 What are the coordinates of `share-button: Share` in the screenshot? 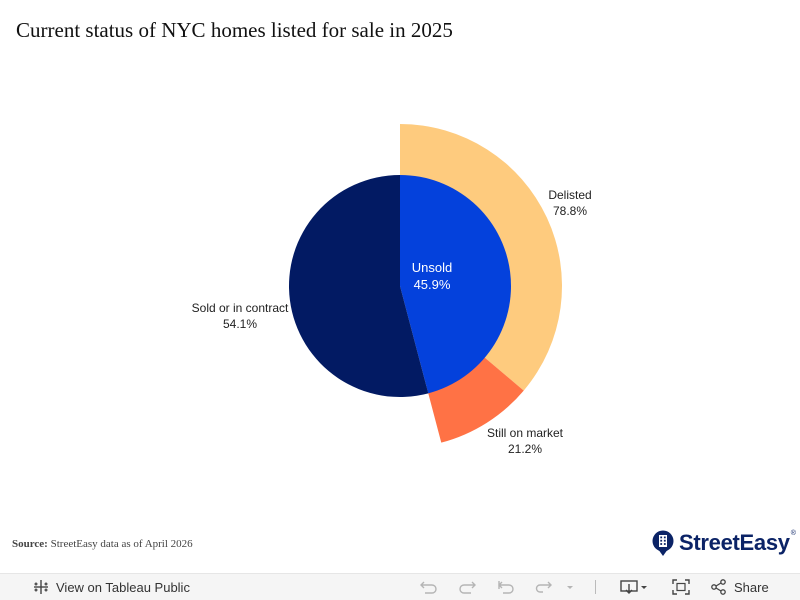 It's located at (739, 587).